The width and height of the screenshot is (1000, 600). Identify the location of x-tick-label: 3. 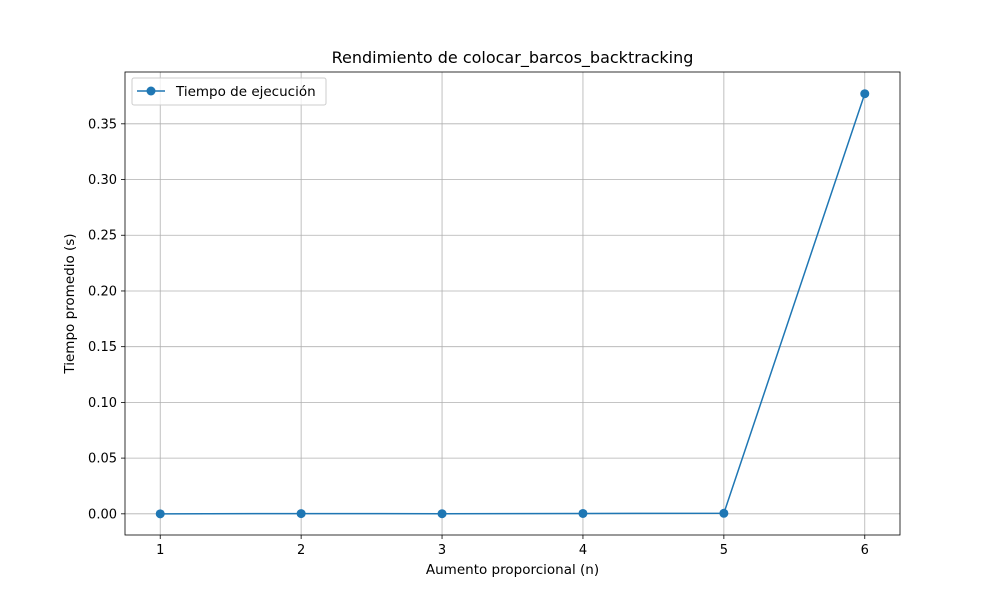
(442, 550).